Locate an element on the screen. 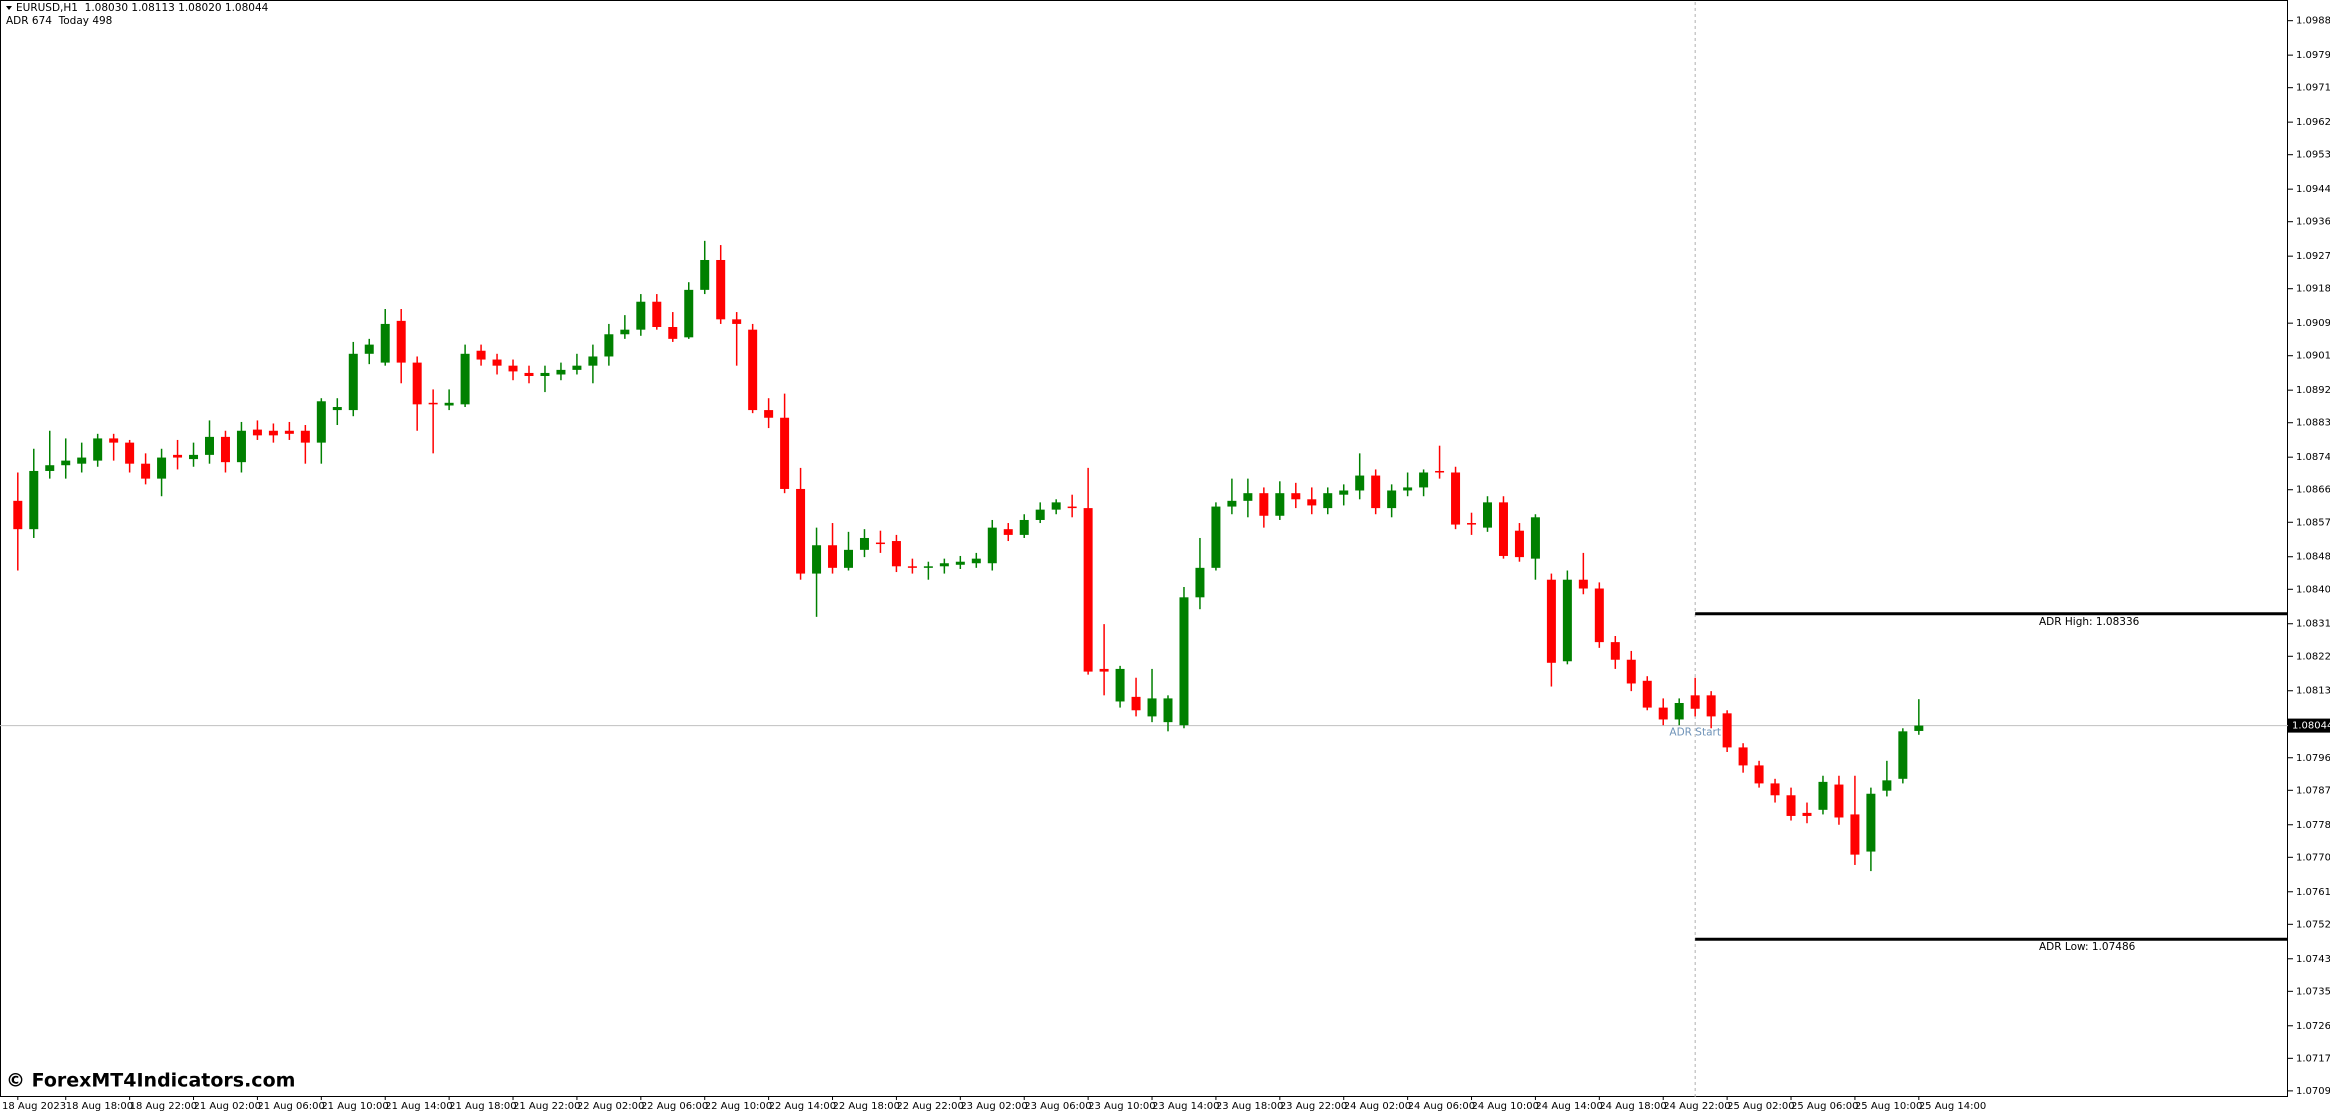 Image resolution: width=2330 pixels, height=1112 pixels. x-tick-label: 18 Aug 2023 is located at coordinates (34, 1106).